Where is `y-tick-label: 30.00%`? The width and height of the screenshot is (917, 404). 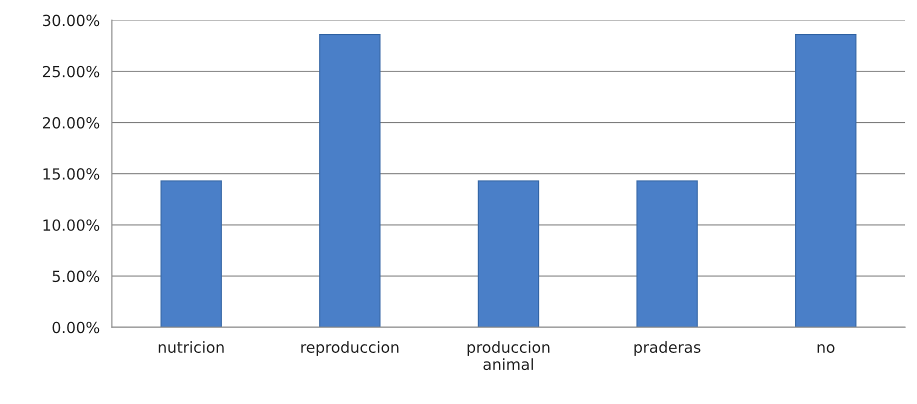
y-tick-label: 30.00% is located at coordinates (71, 20).